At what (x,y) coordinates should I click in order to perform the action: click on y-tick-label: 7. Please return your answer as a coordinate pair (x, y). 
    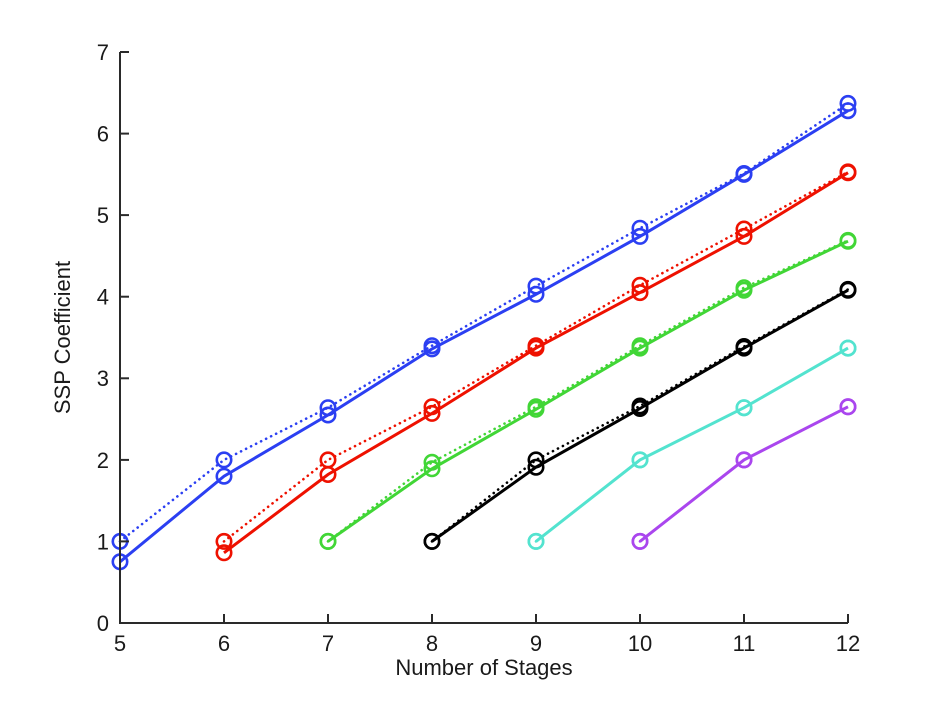
    Looking at the image, I should click on (103, 52).